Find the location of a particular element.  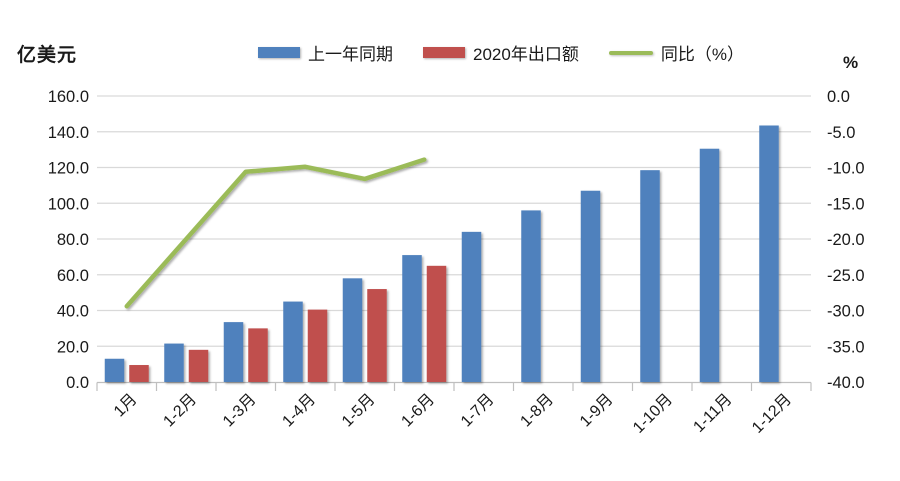

legend: 上一年同期 2020年出口额 同比（%） is located at coordinates (501, 52).